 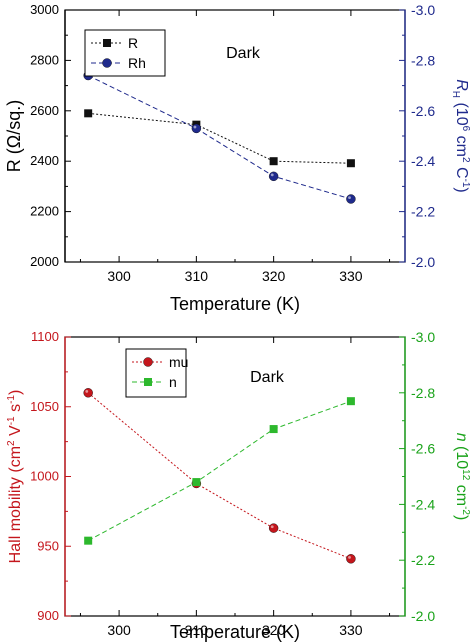 What do you see at coordinates (44, 406) in the screenshot?
I see `y-left-tick-label: 1050` at bounding box center [44, 406].